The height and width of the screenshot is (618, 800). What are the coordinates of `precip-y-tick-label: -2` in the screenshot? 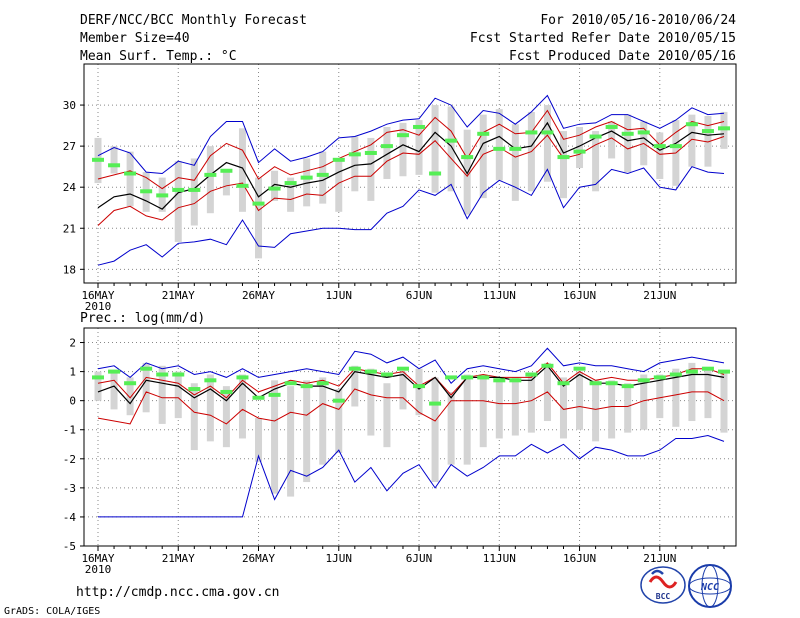 It's located at (69, 459).